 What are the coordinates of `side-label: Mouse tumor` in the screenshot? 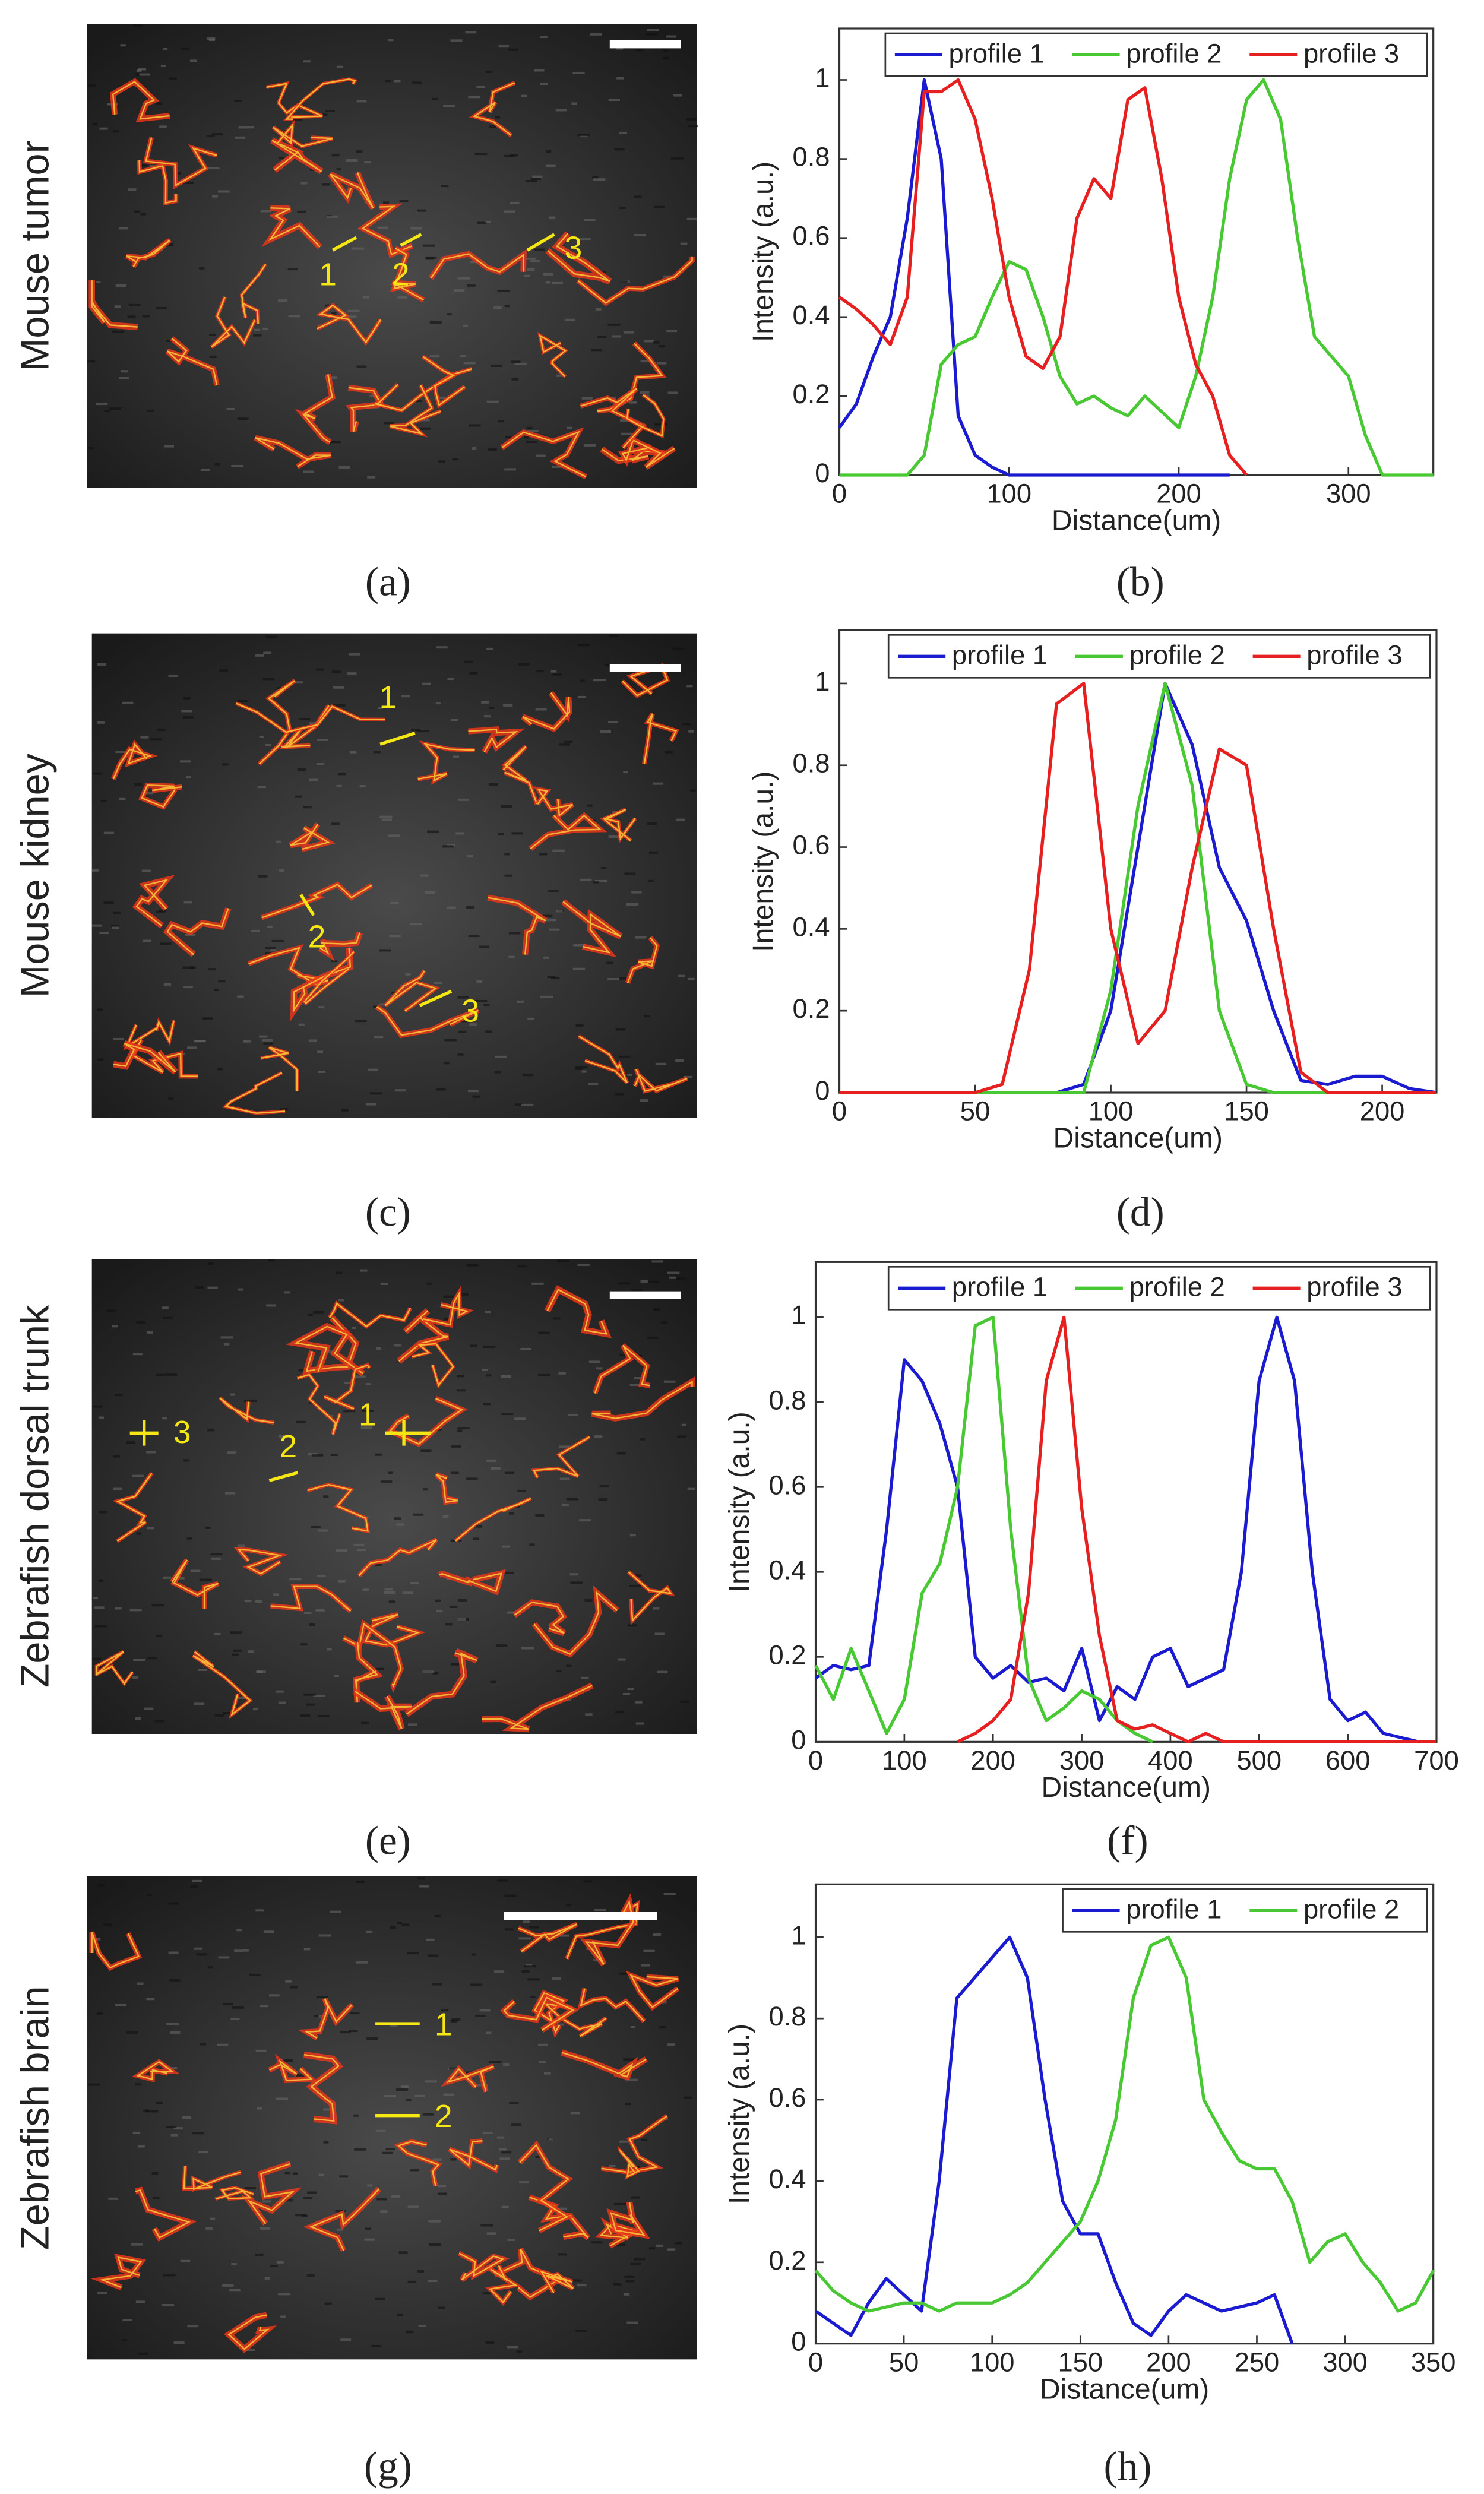 It's located at (36, 255).